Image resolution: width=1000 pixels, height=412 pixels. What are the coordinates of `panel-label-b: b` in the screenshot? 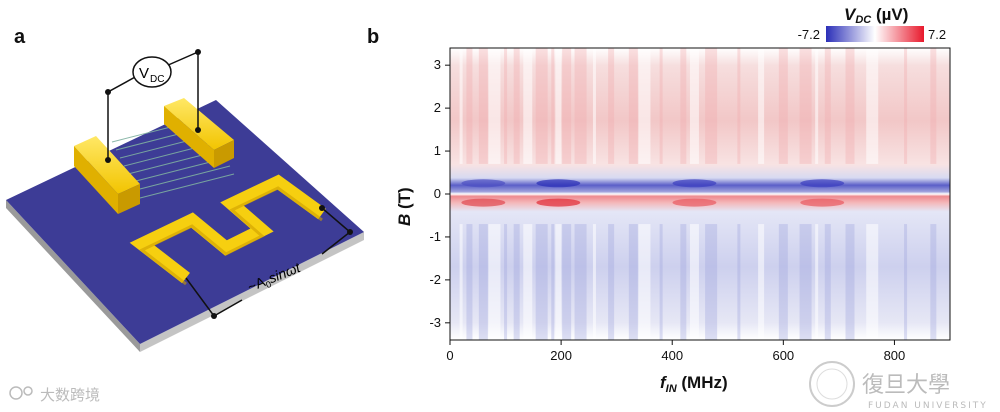 It's located at (373, 37).